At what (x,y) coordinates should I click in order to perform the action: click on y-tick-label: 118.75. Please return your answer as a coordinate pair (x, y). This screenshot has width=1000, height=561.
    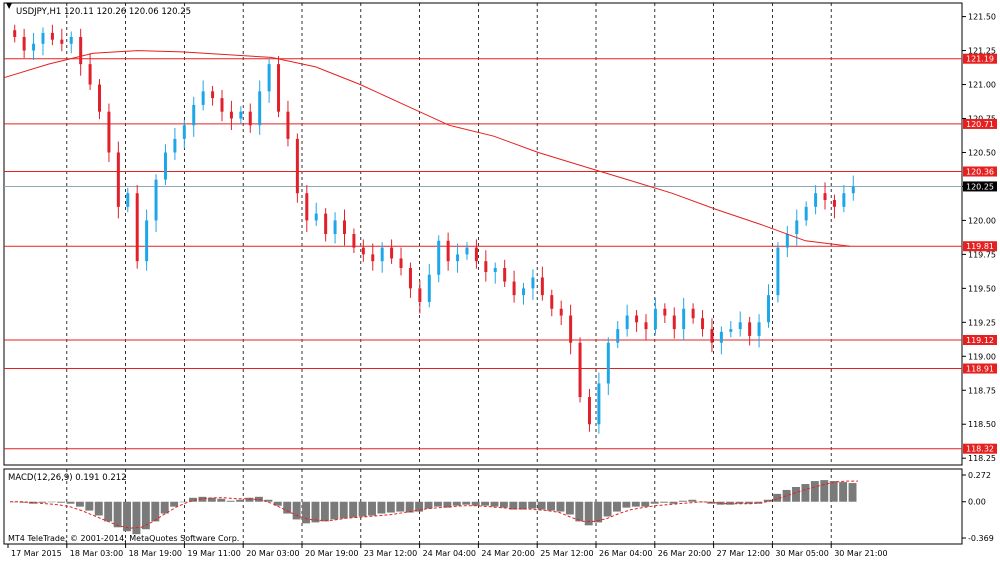
    Looking at the image, I should click on (982, 390).